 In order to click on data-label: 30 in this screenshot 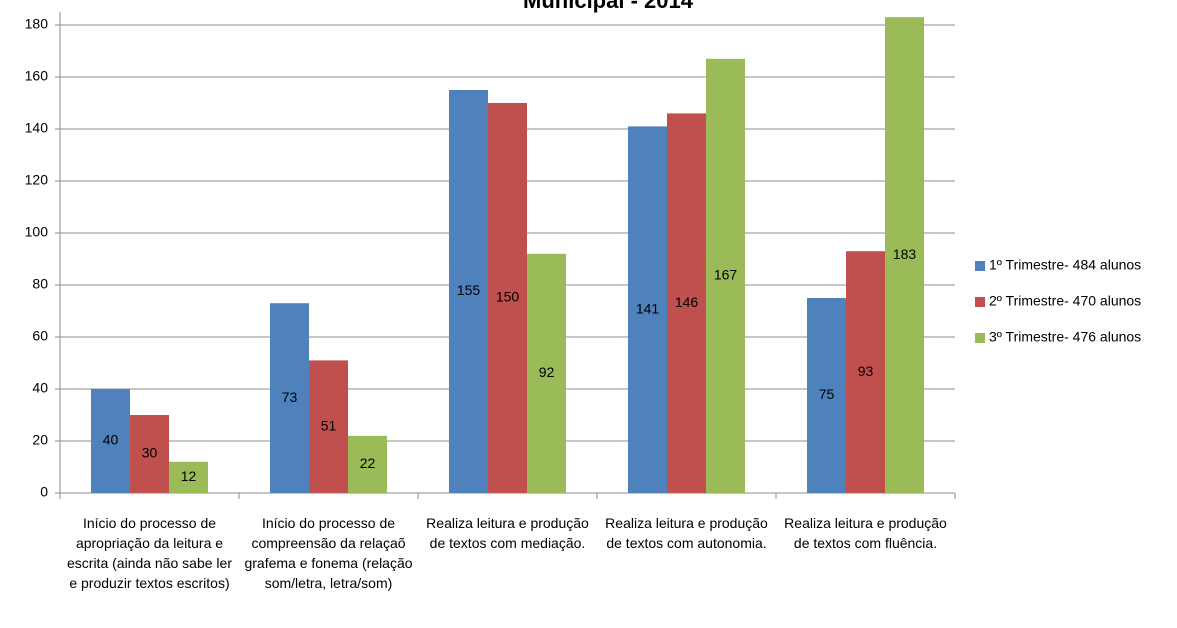, I will do `click(150, 453)`.